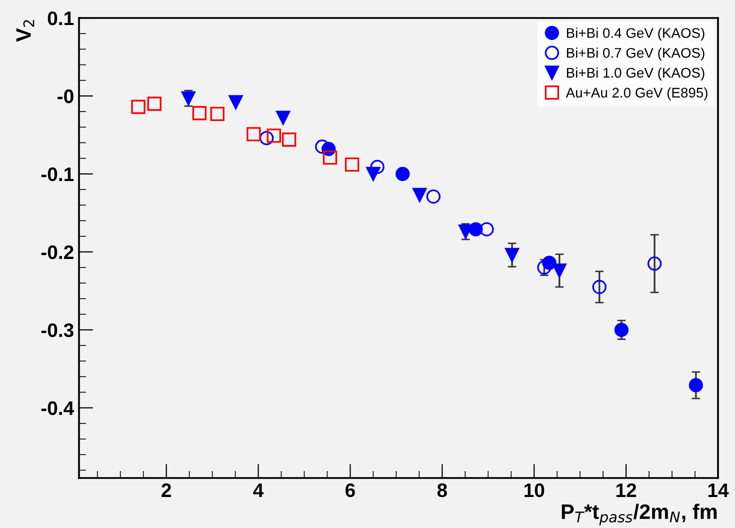 The image size is (735, 528). I want to click on legend-label: Bi+Bi 0.7 GeV (KAOS), so click(635, 54).